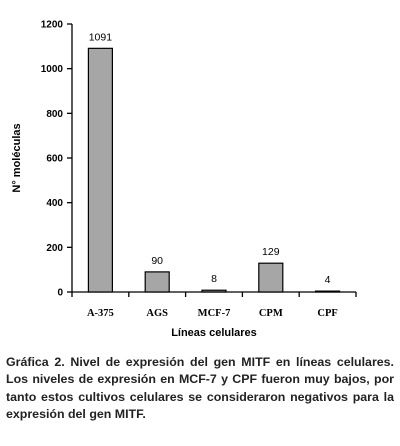  I want to click on x-tick-label: CPF, so click(327, 313).